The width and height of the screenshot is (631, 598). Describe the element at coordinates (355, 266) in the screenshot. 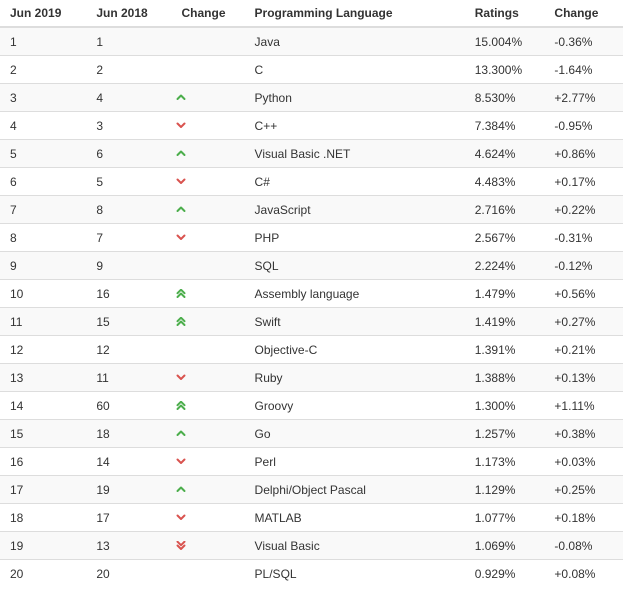

I see `language-cell: SQL` at that location.